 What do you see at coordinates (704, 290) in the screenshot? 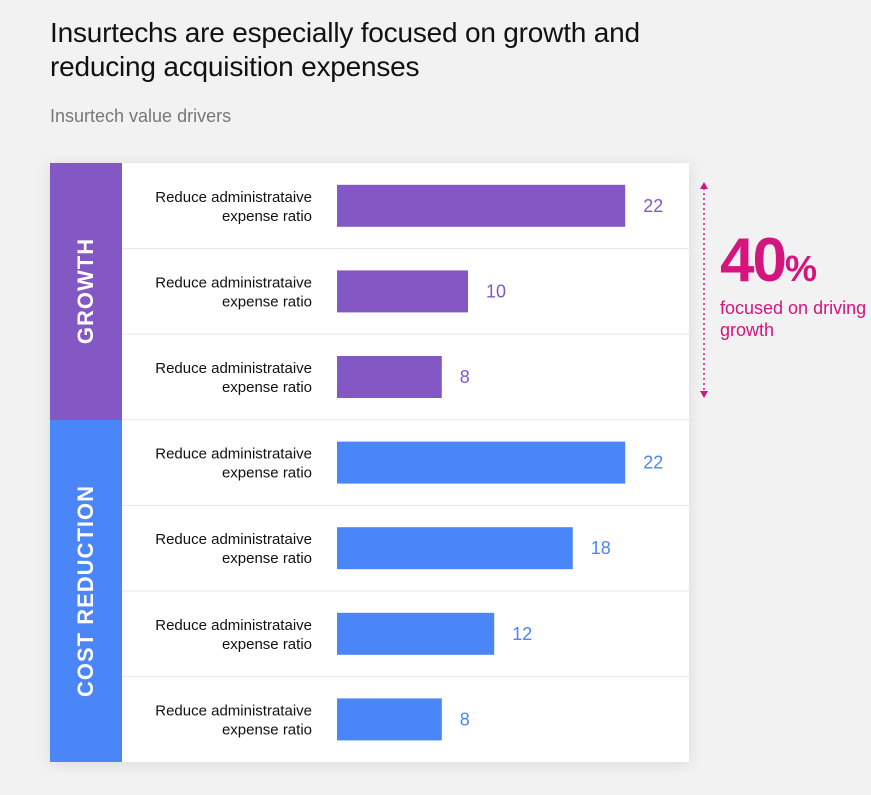
I see `growth-bracket-arrow` at bounding box center [704, 290].